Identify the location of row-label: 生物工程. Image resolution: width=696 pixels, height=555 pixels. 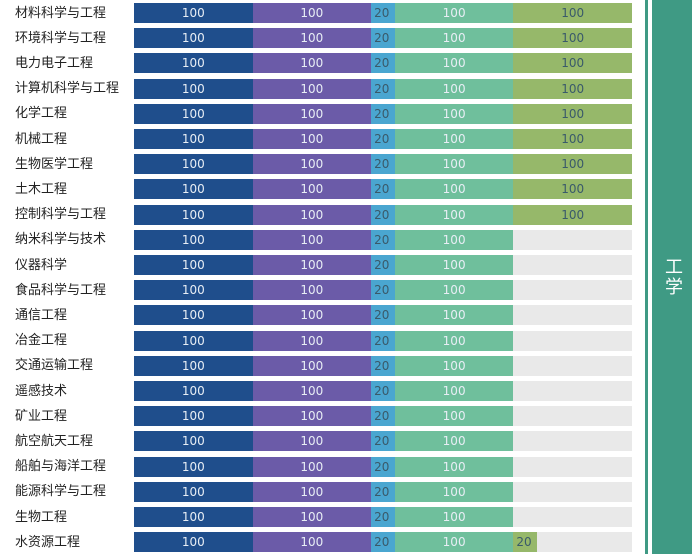
(41, 517).